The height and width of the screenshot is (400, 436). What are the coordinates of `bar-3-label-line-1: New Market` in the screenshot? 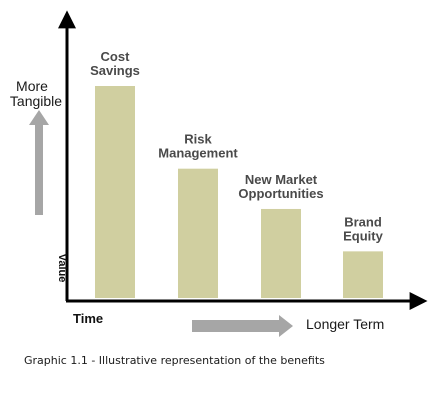 It's located at (281, 179).